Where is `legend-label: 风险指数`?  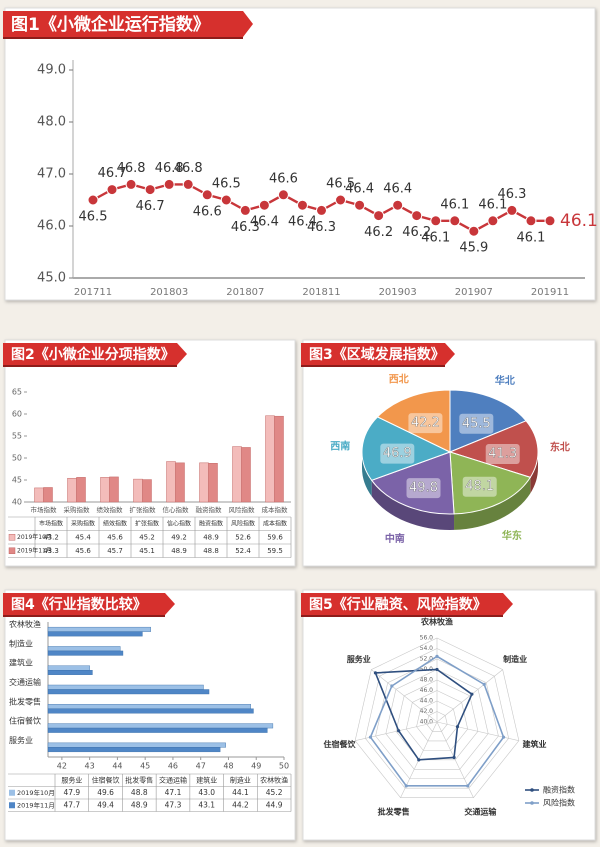
legend-label: 风险指数 is located at coordinates (559, 803).